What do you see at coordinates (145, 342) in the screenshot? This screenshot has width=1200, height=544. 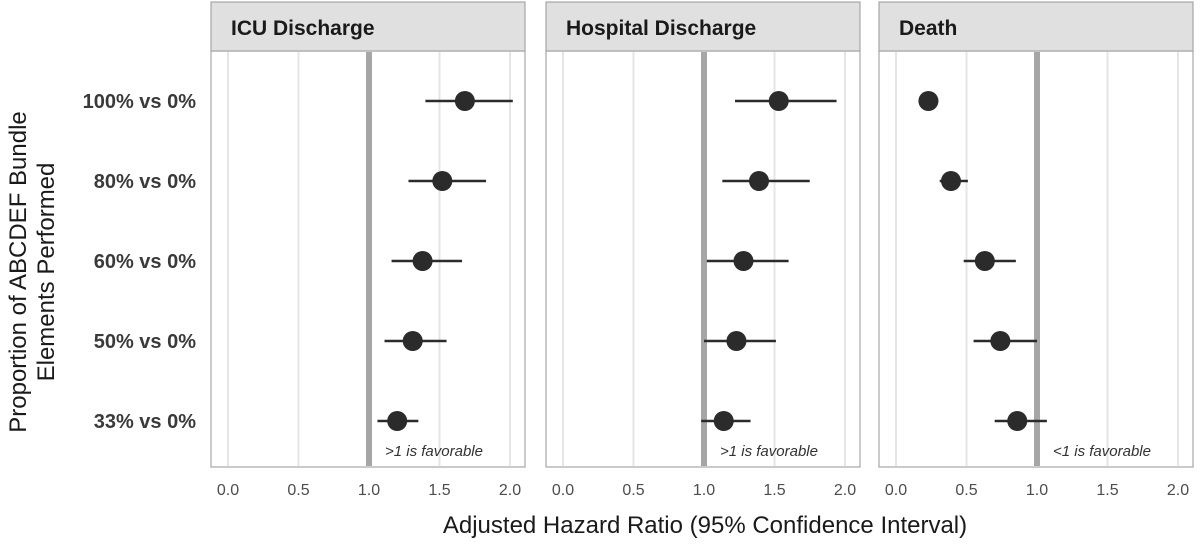 I see `category-label: 50% vs 0%` at bounding box center [145, 342].